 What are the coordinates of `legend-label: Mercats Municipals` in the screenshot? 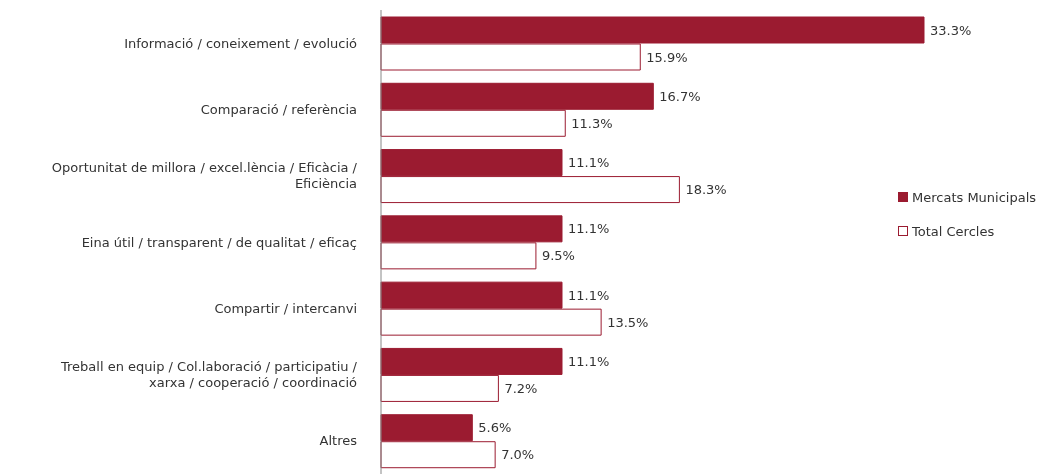 It's located at (974, 197).